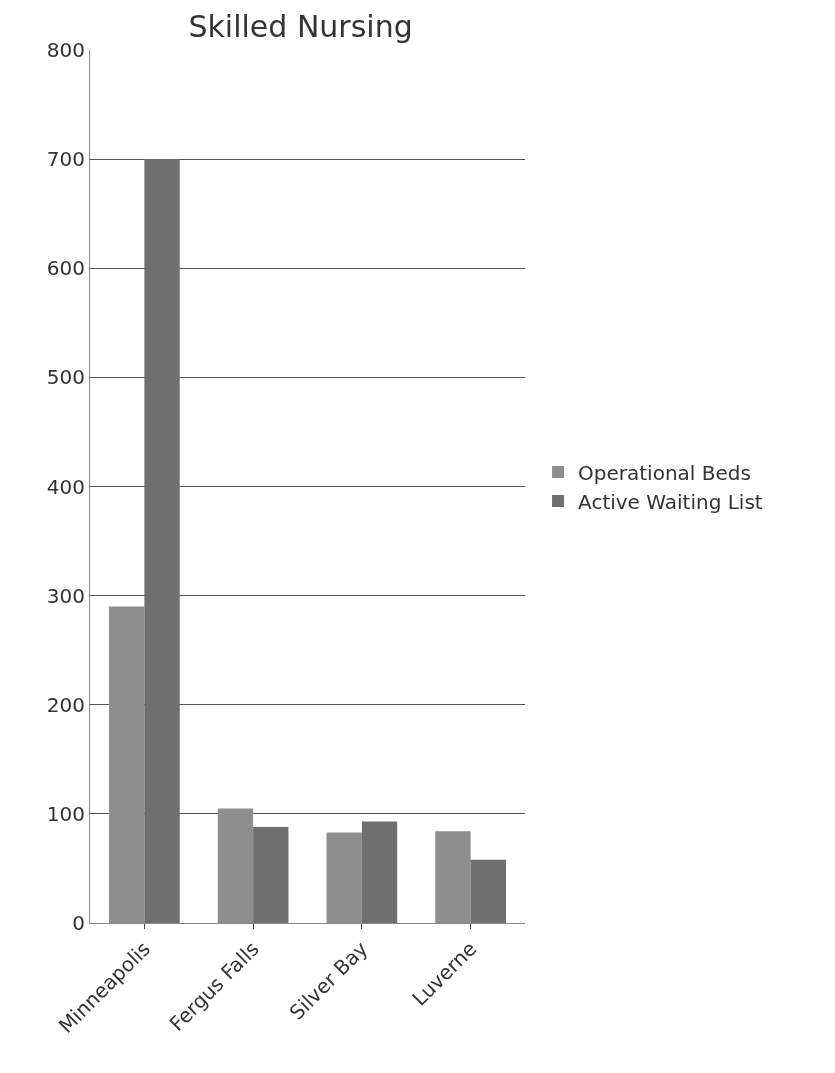 The image size is (835, 1073). Describe the element at coordinates (78, 923) in the screenshot. I see `y-tick-label: 0` at that location.